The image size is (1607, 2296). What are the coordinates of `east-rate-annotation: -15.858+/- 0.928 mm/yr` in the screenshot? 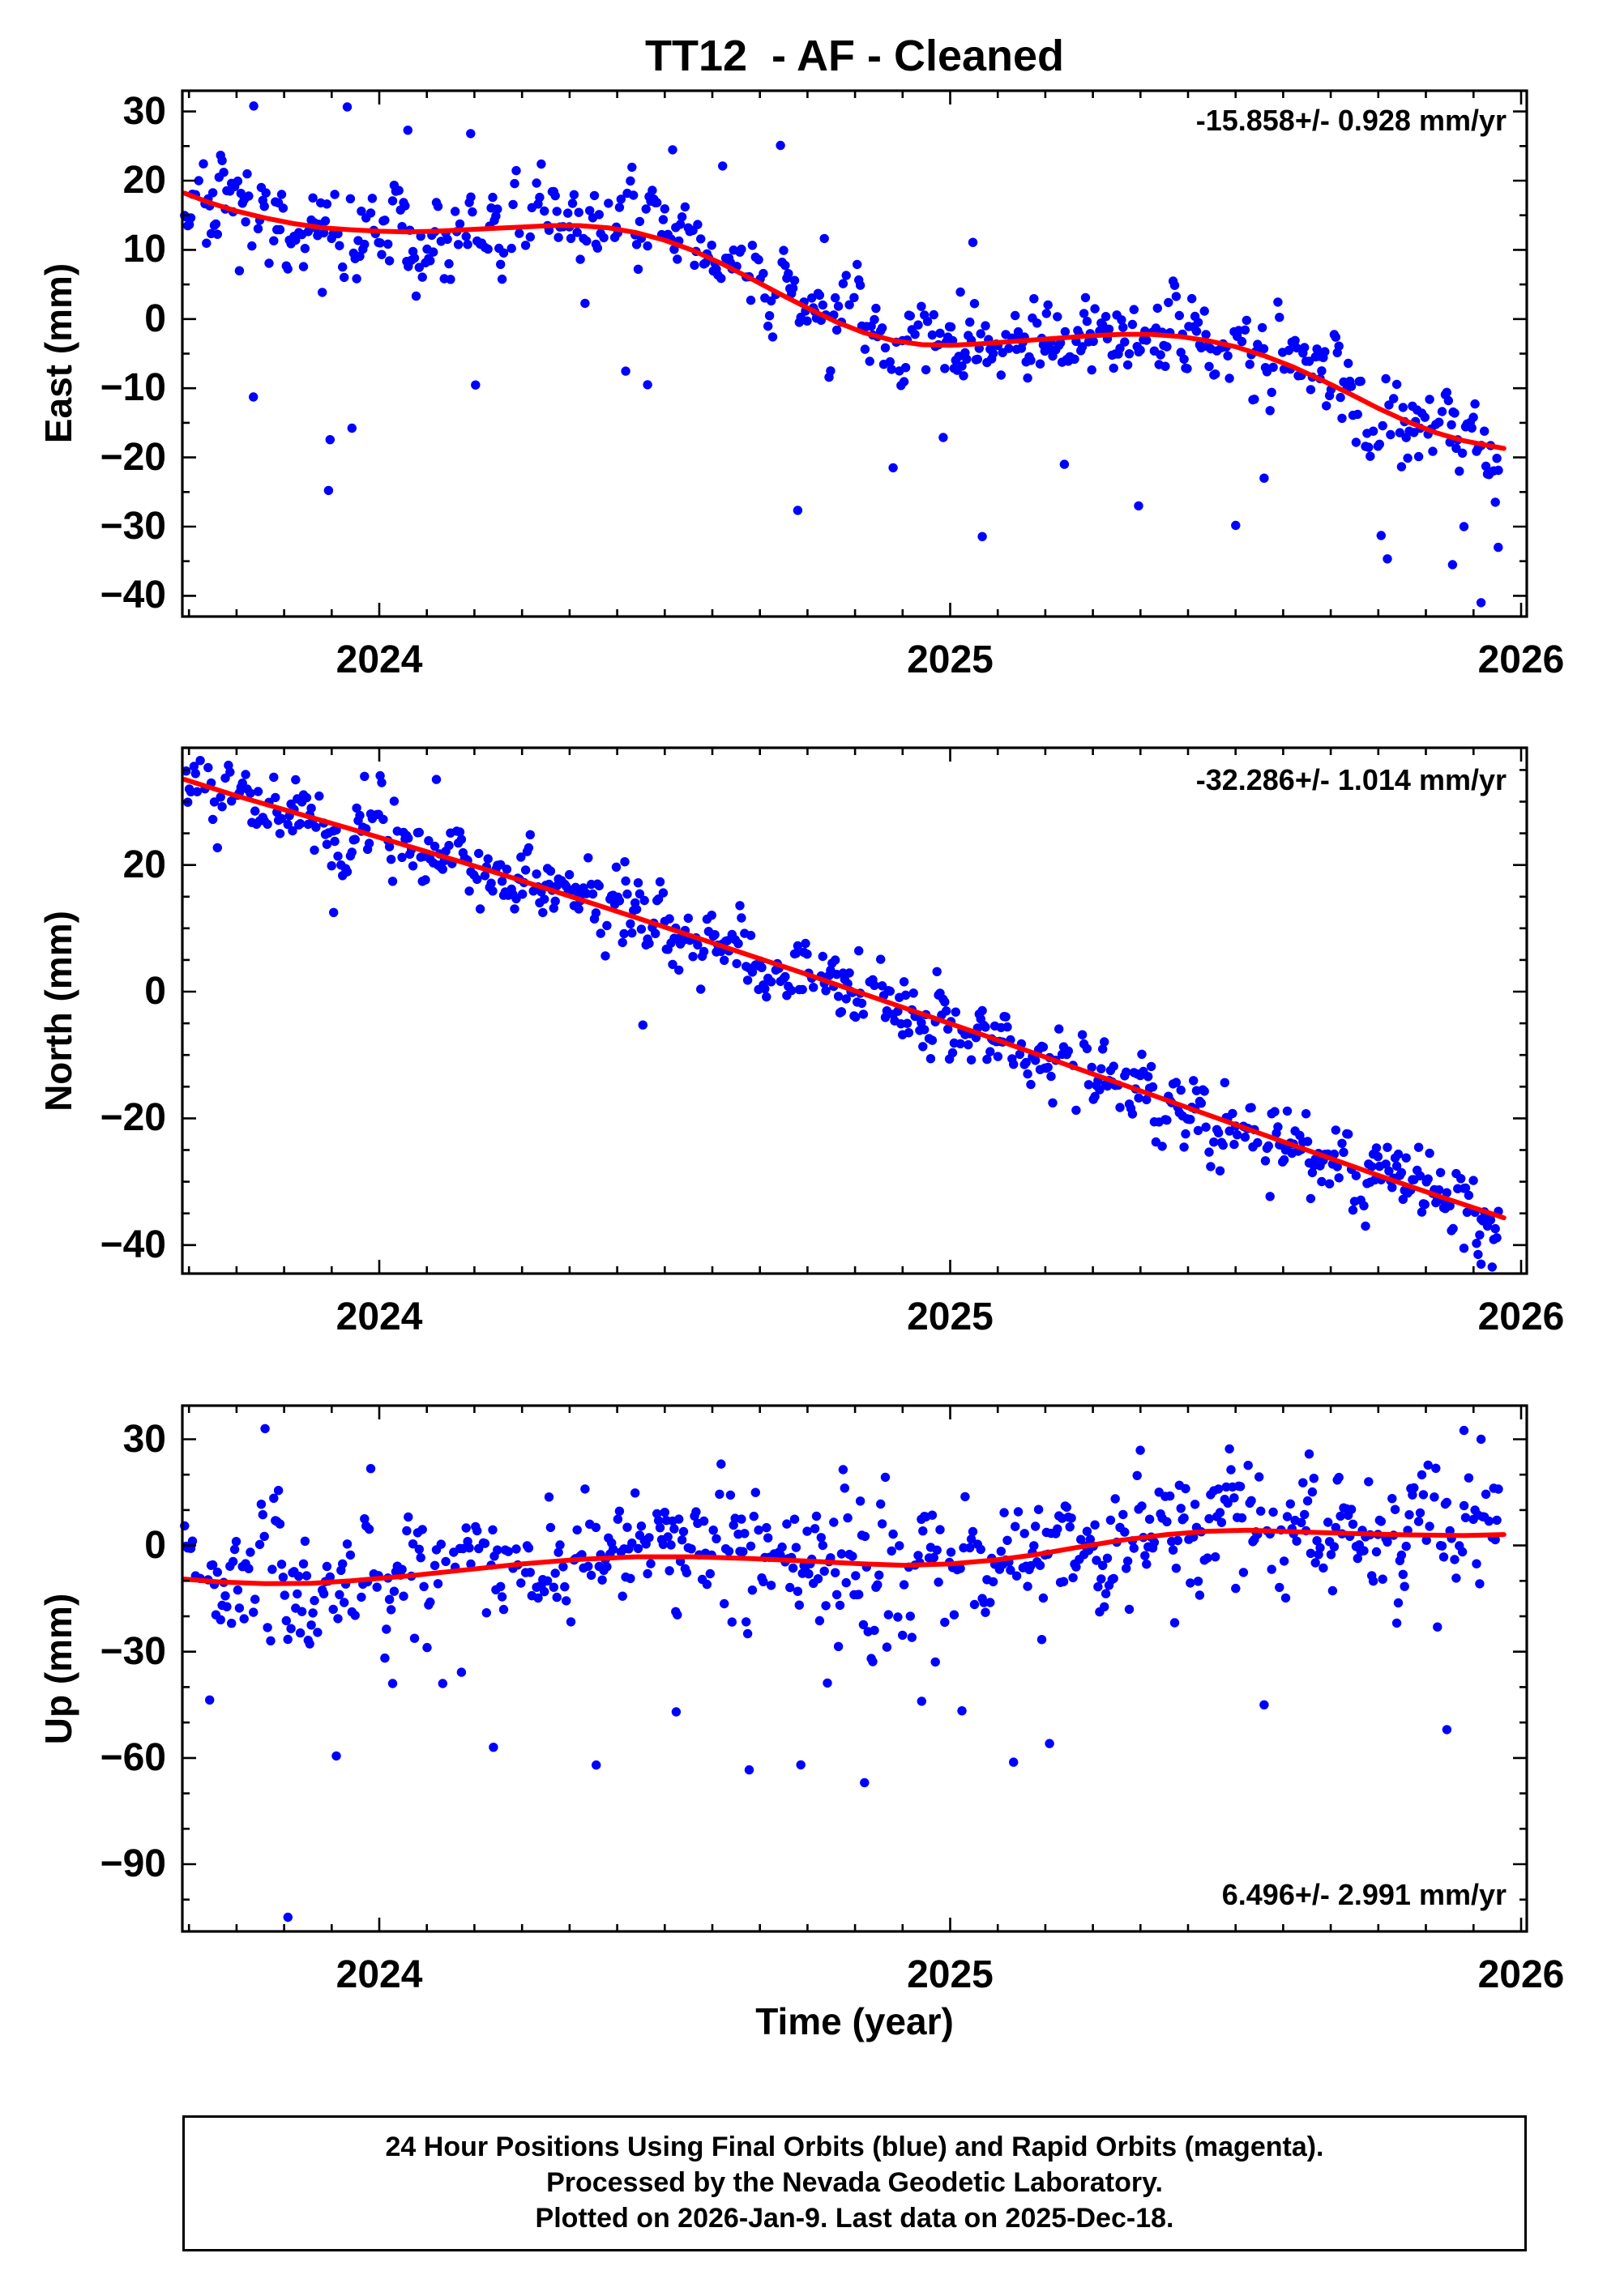 It's located at (1351, 120).